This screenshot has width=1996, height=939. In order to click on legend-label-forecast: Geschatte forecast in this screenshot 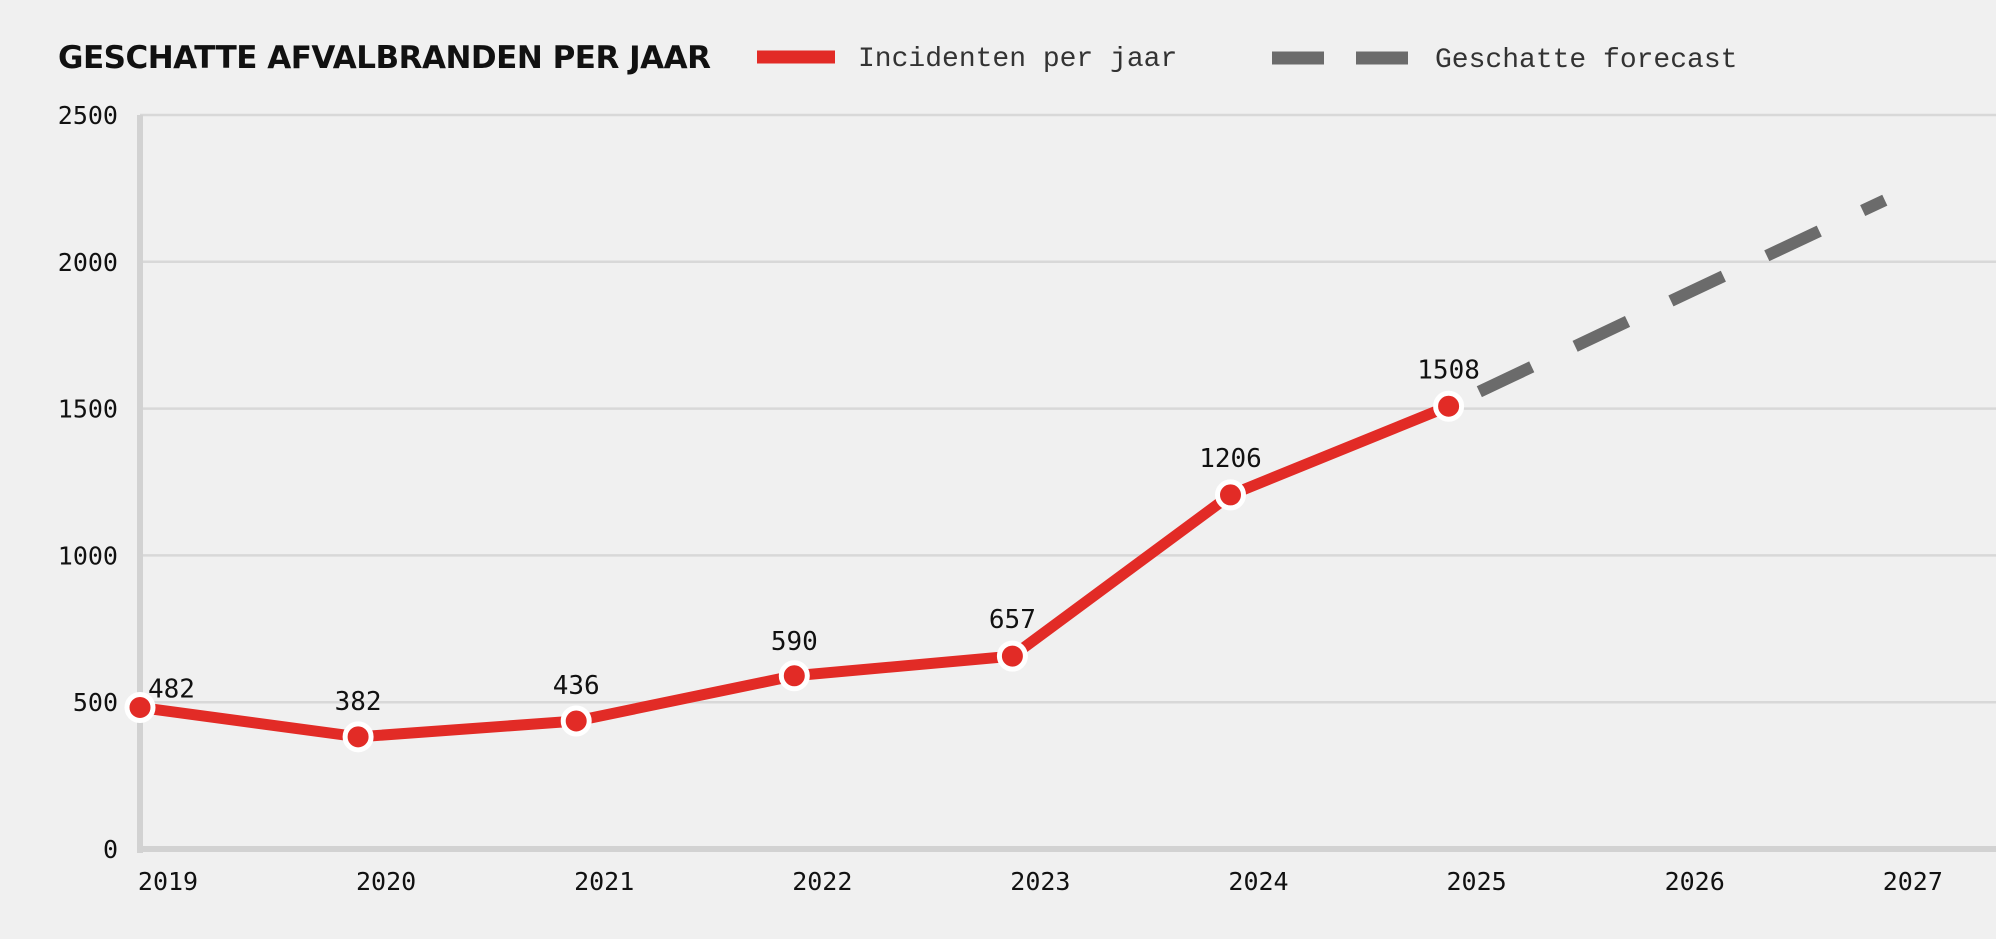, I will do `click(1586, 60)`.